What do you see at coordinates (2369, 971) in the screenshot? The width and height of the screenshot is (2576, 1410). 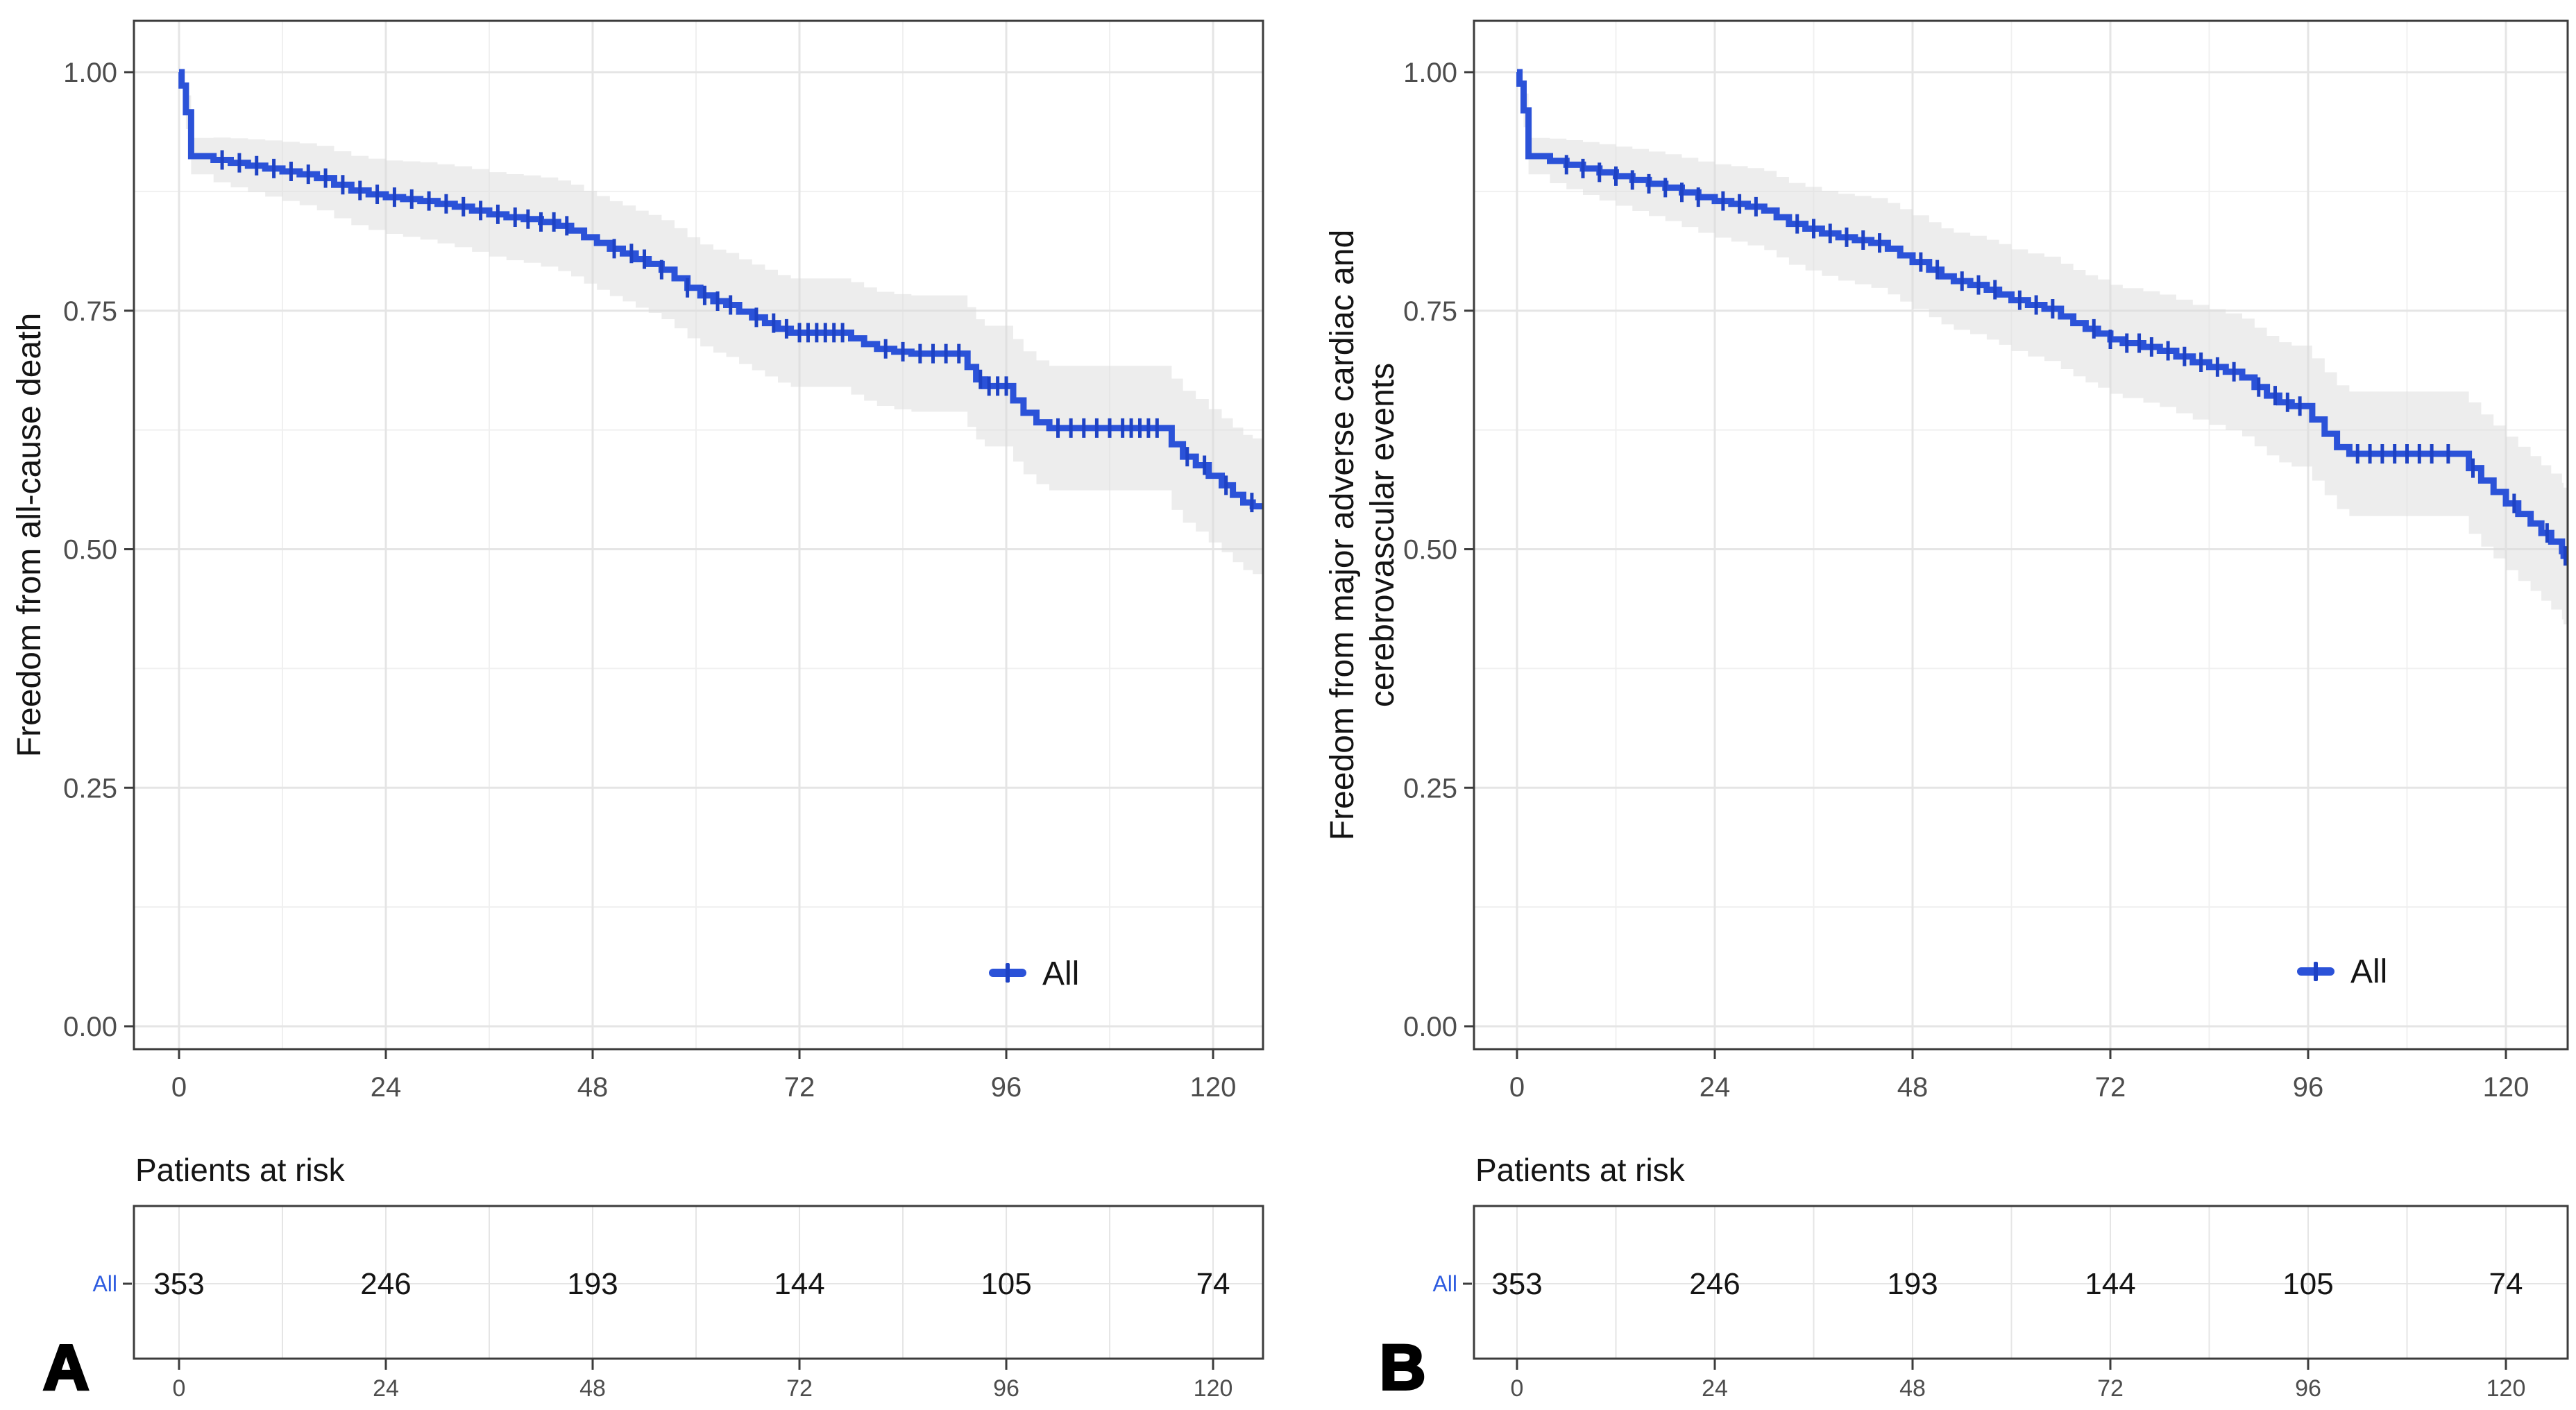 I see `legend-label-b: All` at bounding box center [2369, 971].